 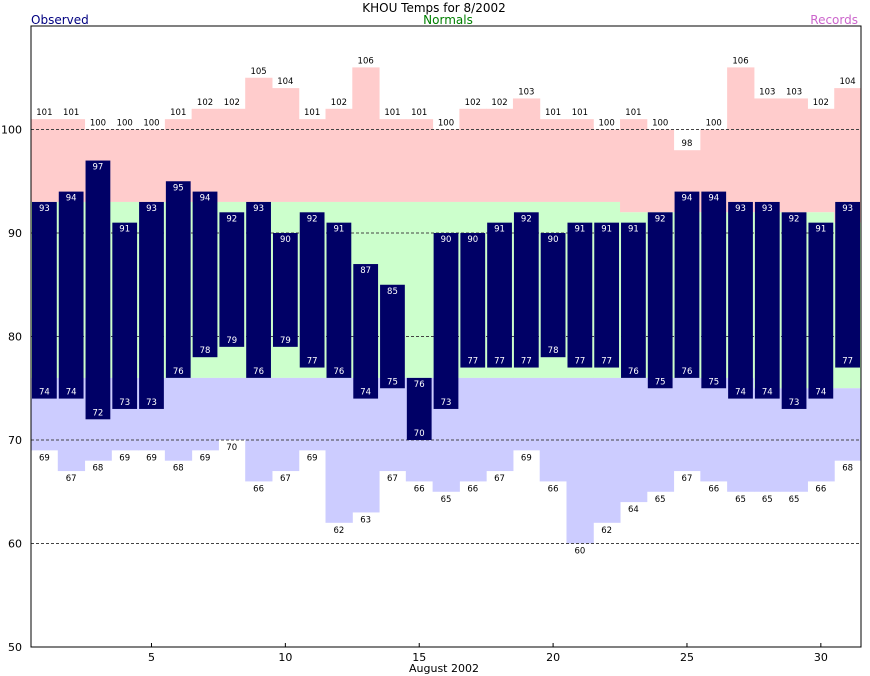 What do you see at coordinates (444, 668) in the screenshot?
I see `x-axis-label: August 2002` at bounding box center [444, 668].